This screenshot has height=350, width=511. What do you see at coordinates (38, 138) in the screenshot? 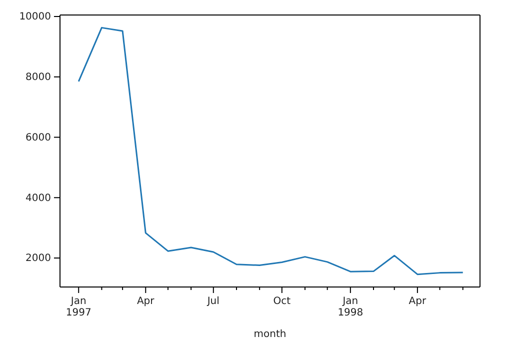
I see `y-tick-label: 6000` at bounding box center [38, 138].